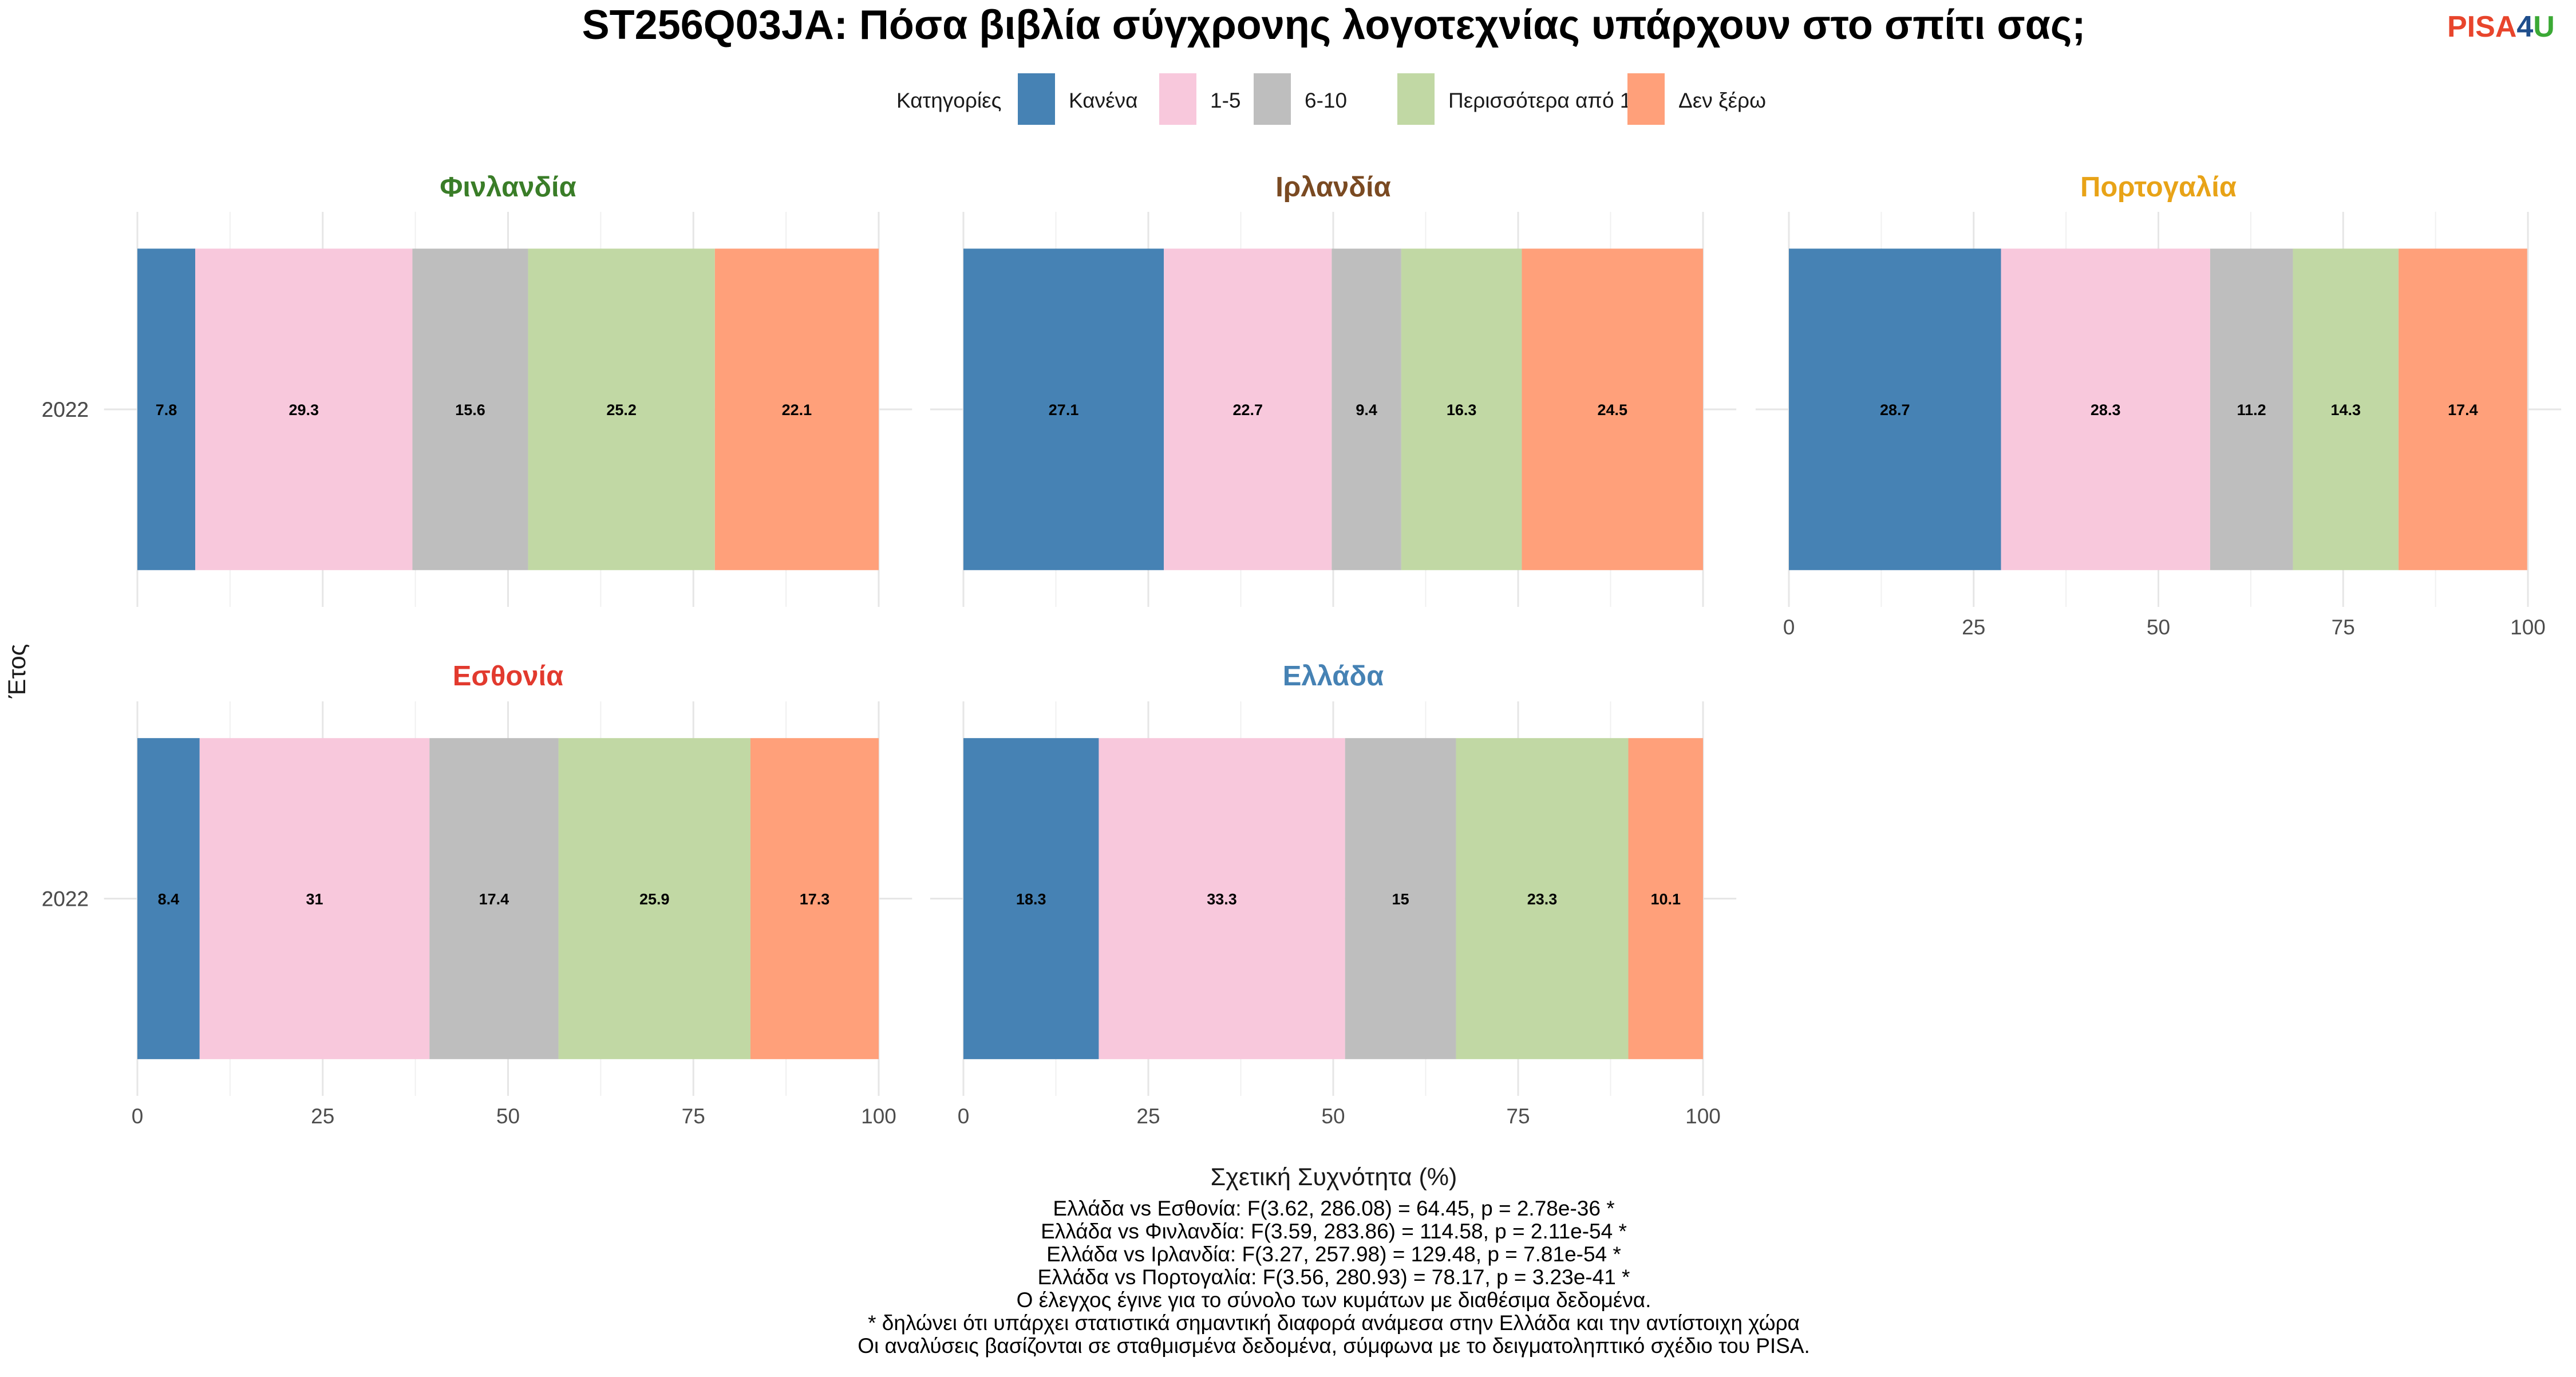 This screenshot has height=1377, width=2576. I want to click on legend-title: Κατηγορίες, so click(948, 100).